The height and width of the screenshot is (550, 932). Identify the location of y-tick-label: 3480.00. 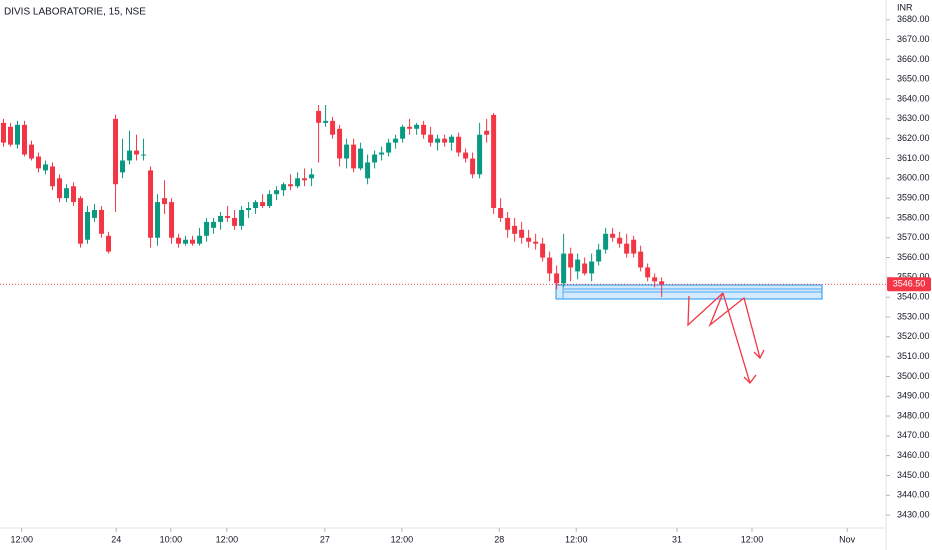
(913, 415).